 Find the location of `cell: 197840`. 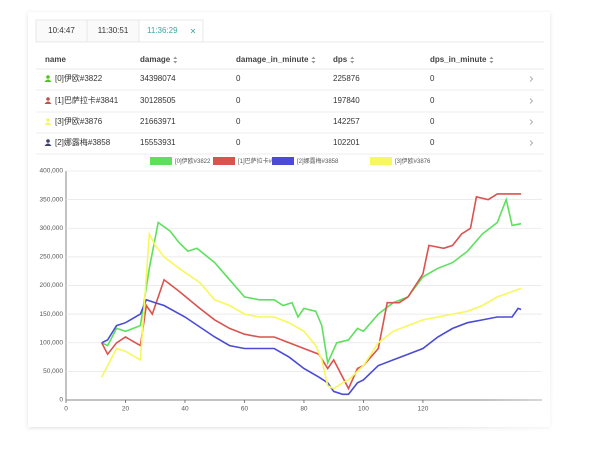

cell: 197840 is located at coordinates (346, 100).